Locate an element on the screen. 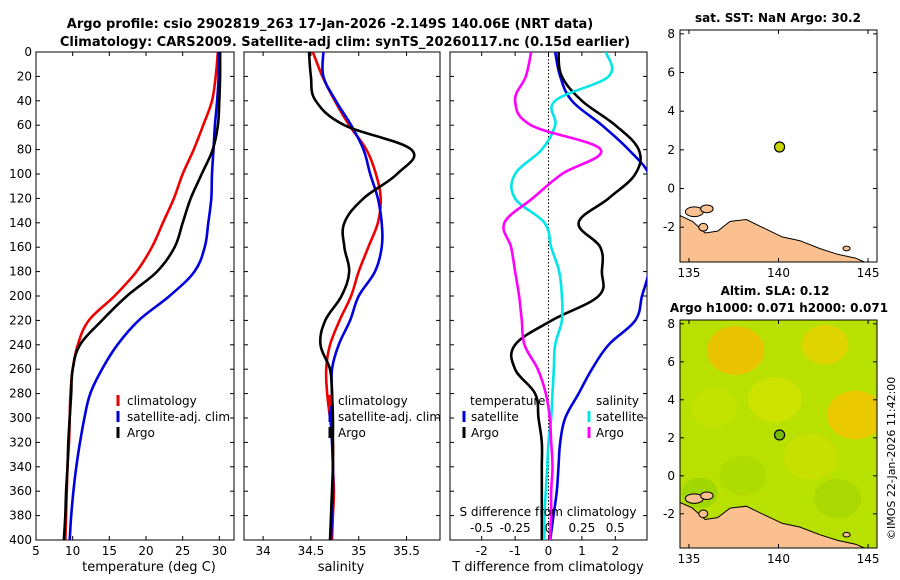 The image size is (900, 580). temperature-legend: climatology satellite-adj. clim Argo is located at coordinates (173, 417).